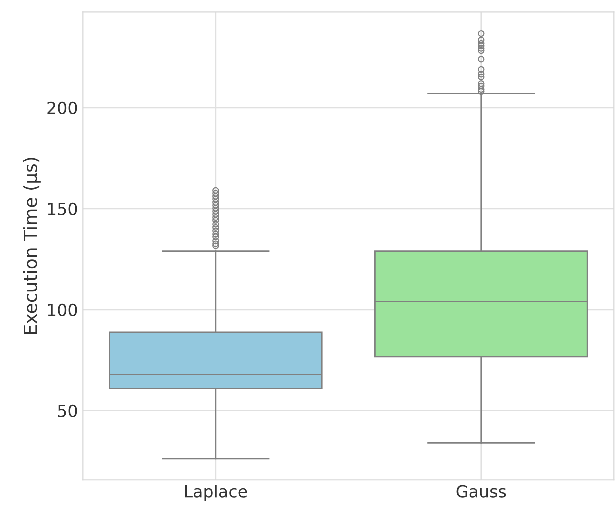 Image resolution: width=616 pixels, height=507 pixels. I want to click on y-tick-label: 200, so click(63, 108).